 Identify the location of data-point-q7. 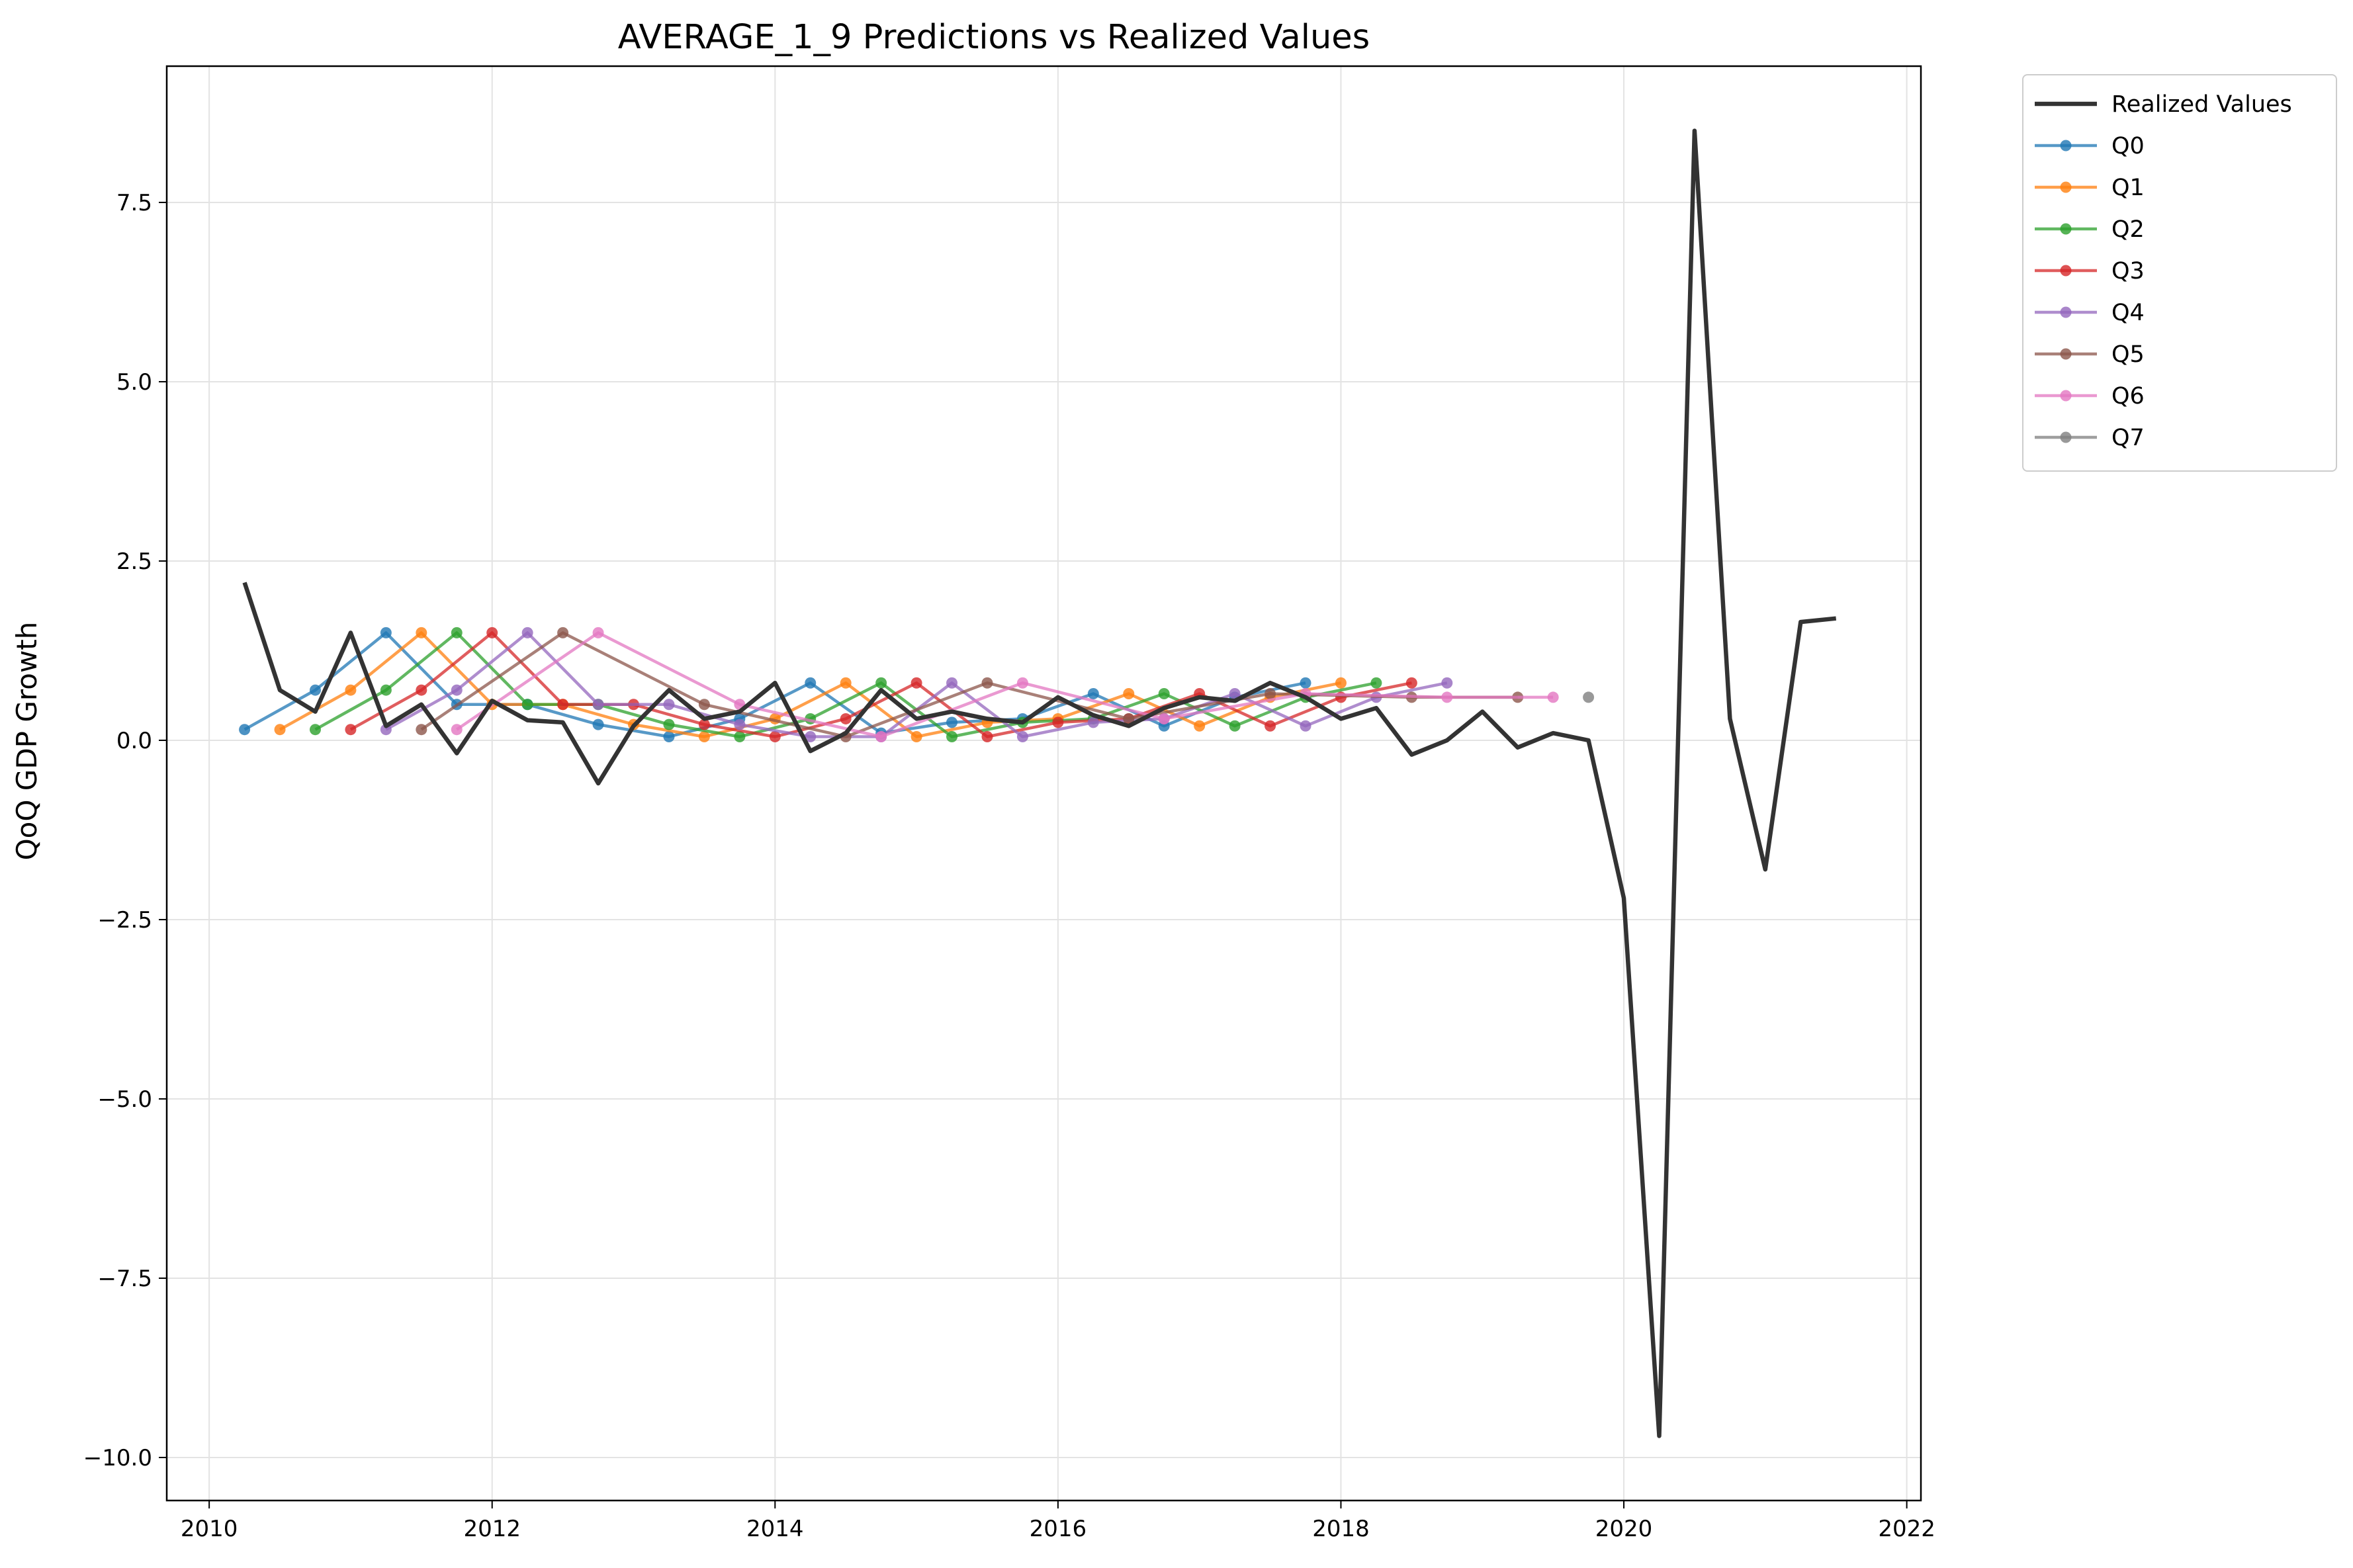
(1589, 697).